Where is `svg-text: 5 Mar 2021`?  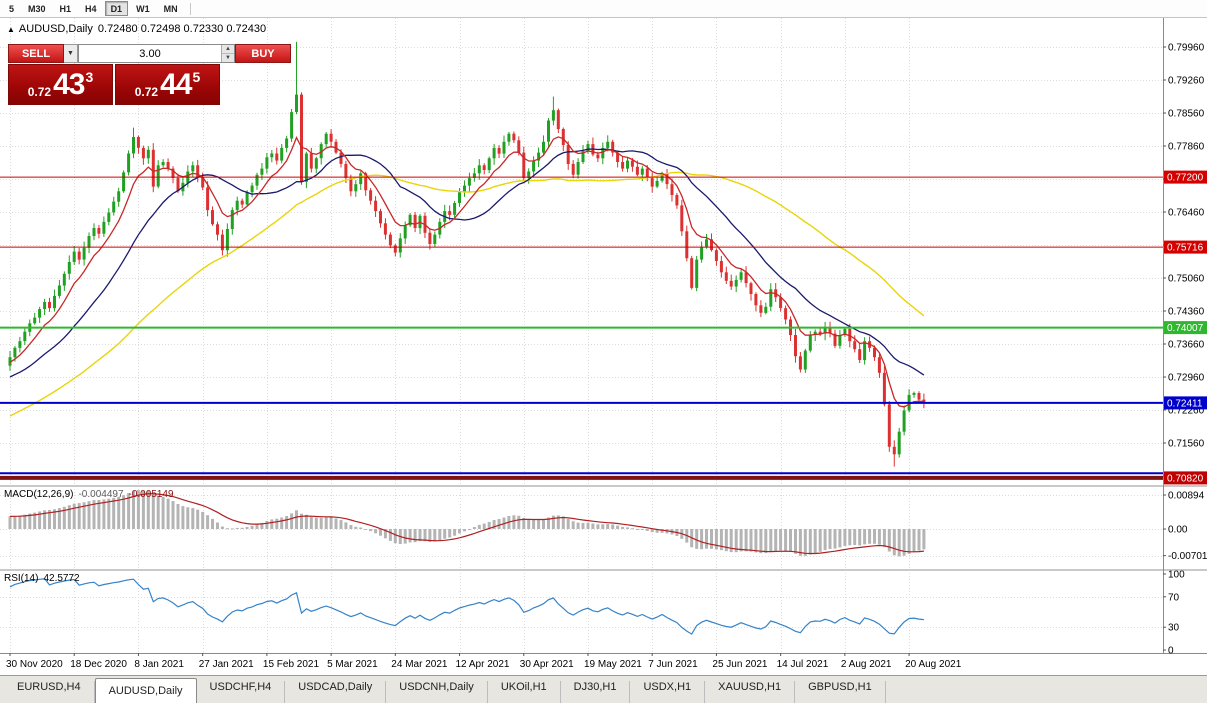
svg-text: 5 Mar 2021 is located at coordinates (352, 664).